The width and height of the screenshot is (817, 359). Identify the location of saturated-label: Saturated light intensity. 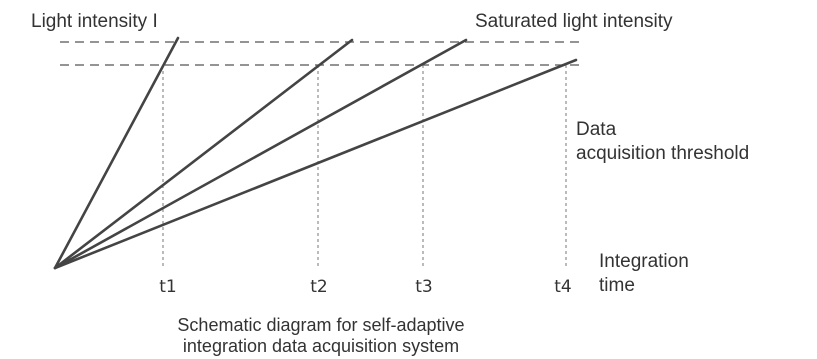
(574, 21).